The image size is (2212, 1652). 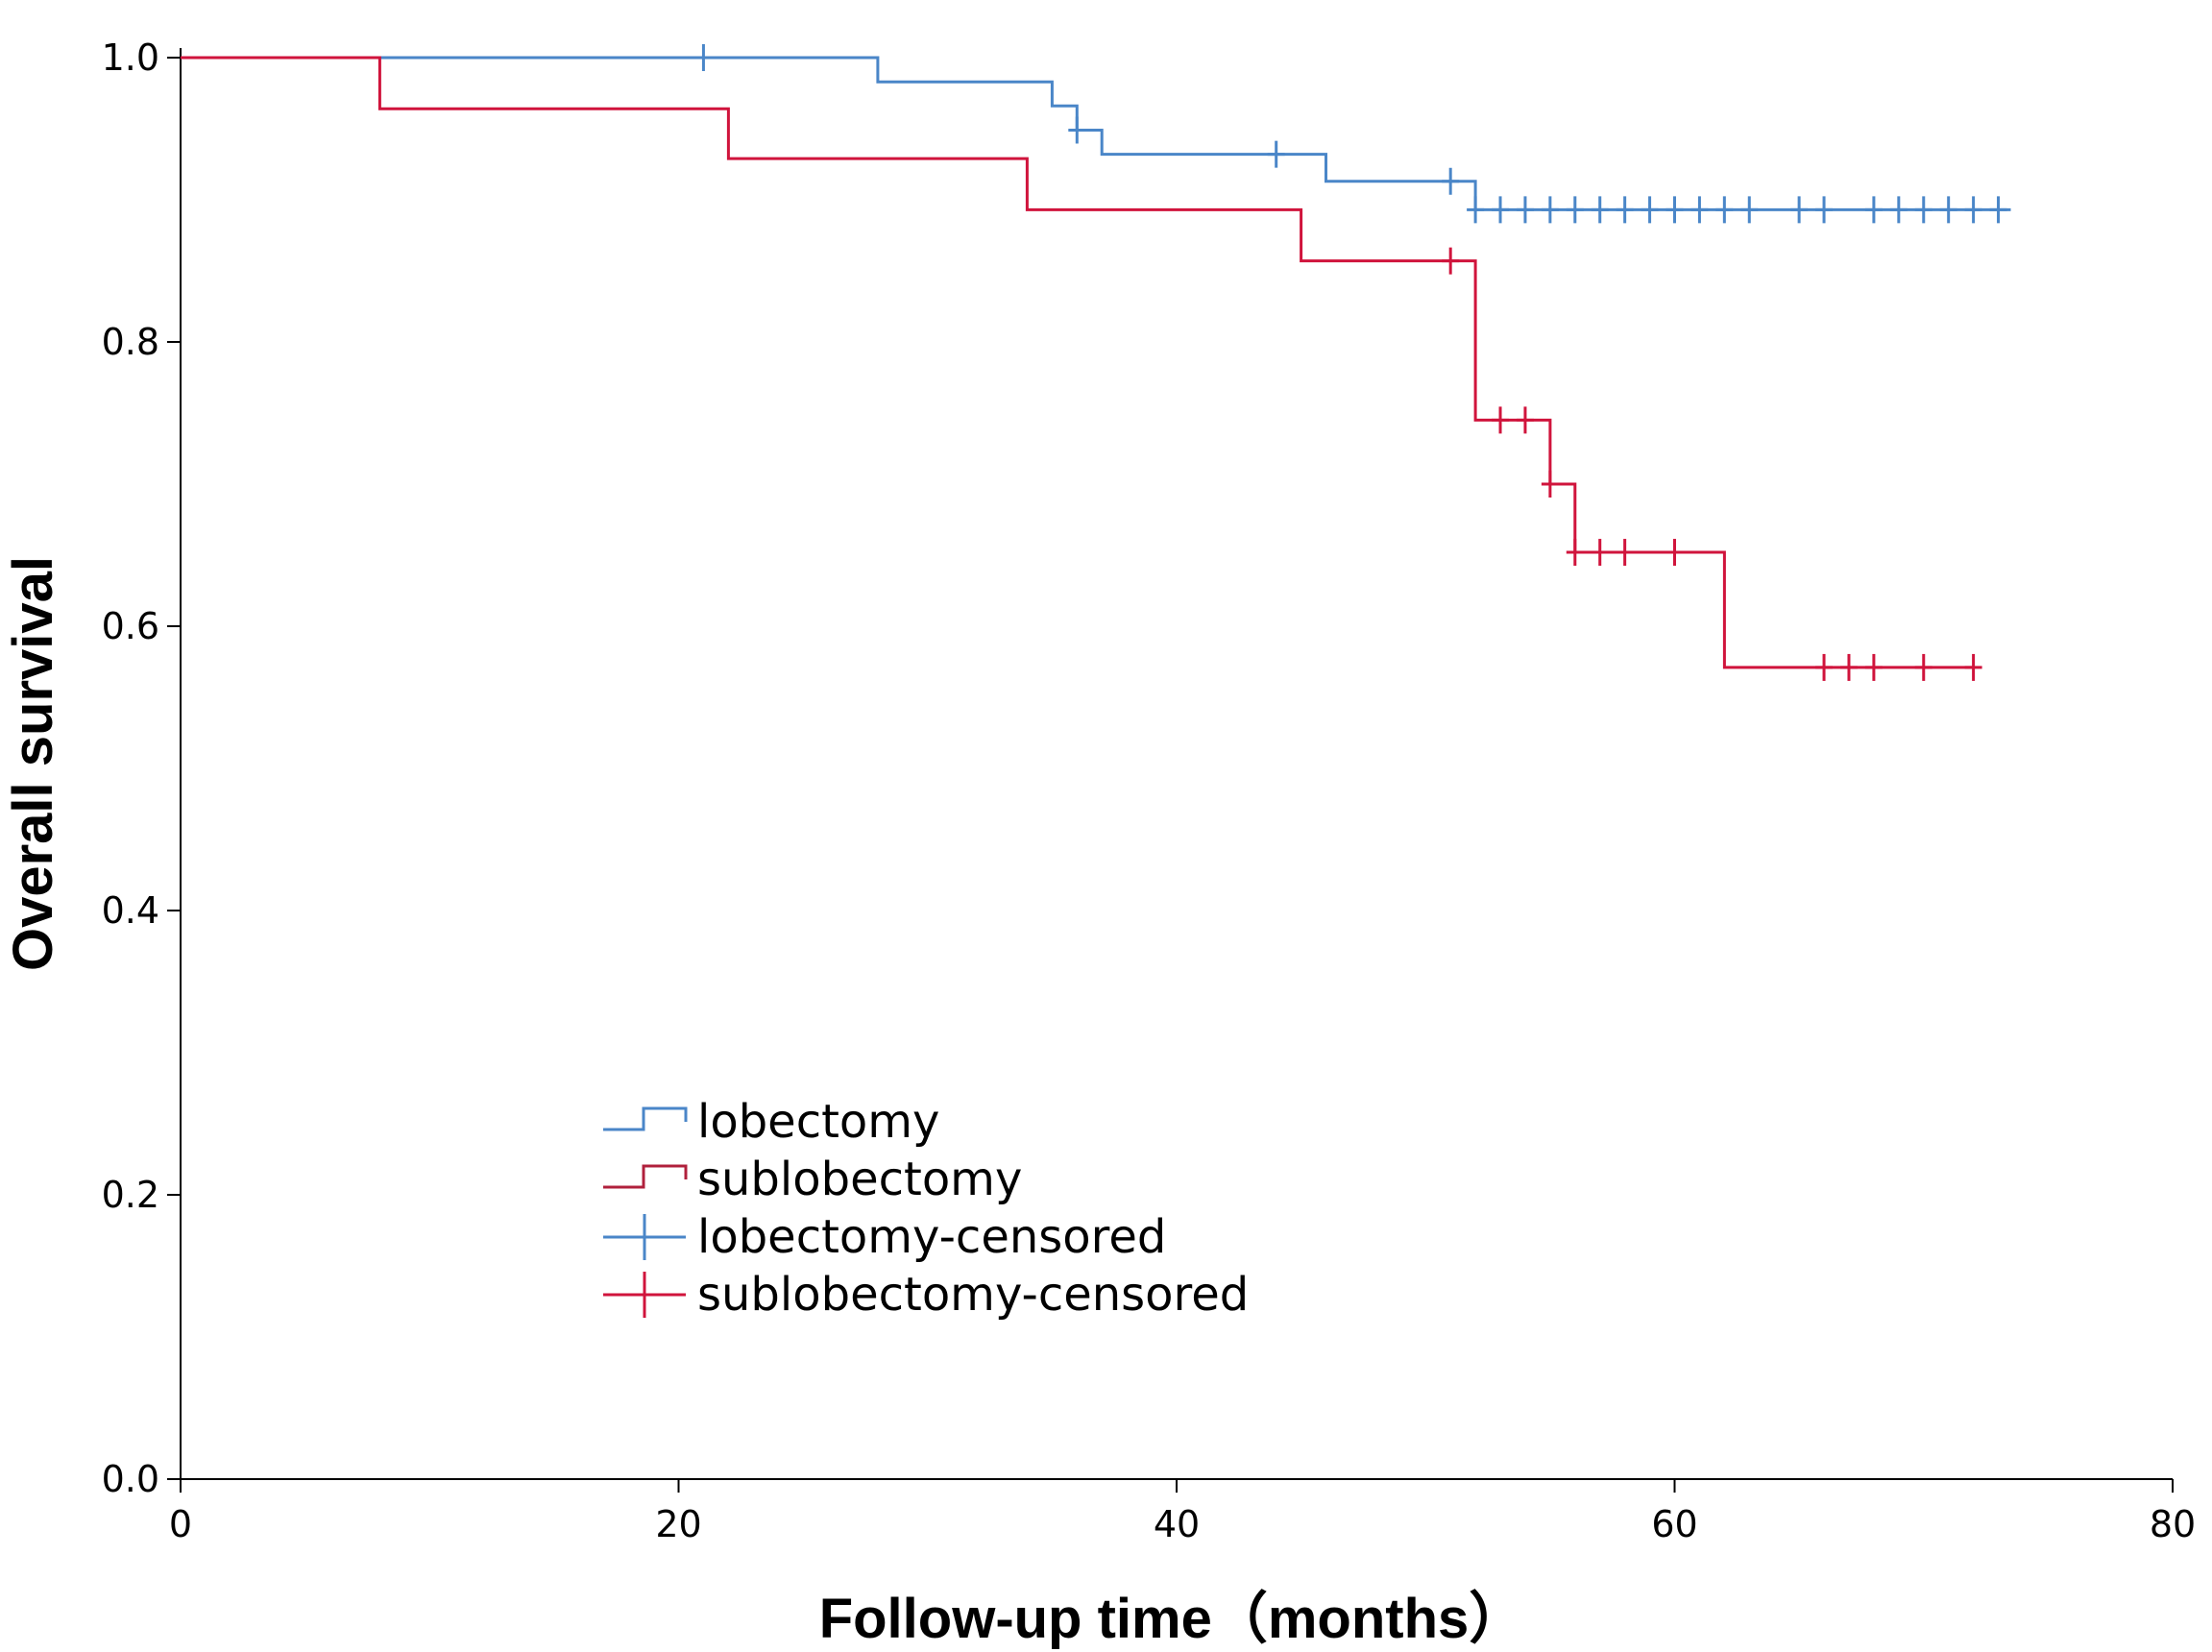 What do you see at coordinates (130, 626) in the screenshot?
I see `y-tick-label: 0.6` at bounding box center [130, 626].